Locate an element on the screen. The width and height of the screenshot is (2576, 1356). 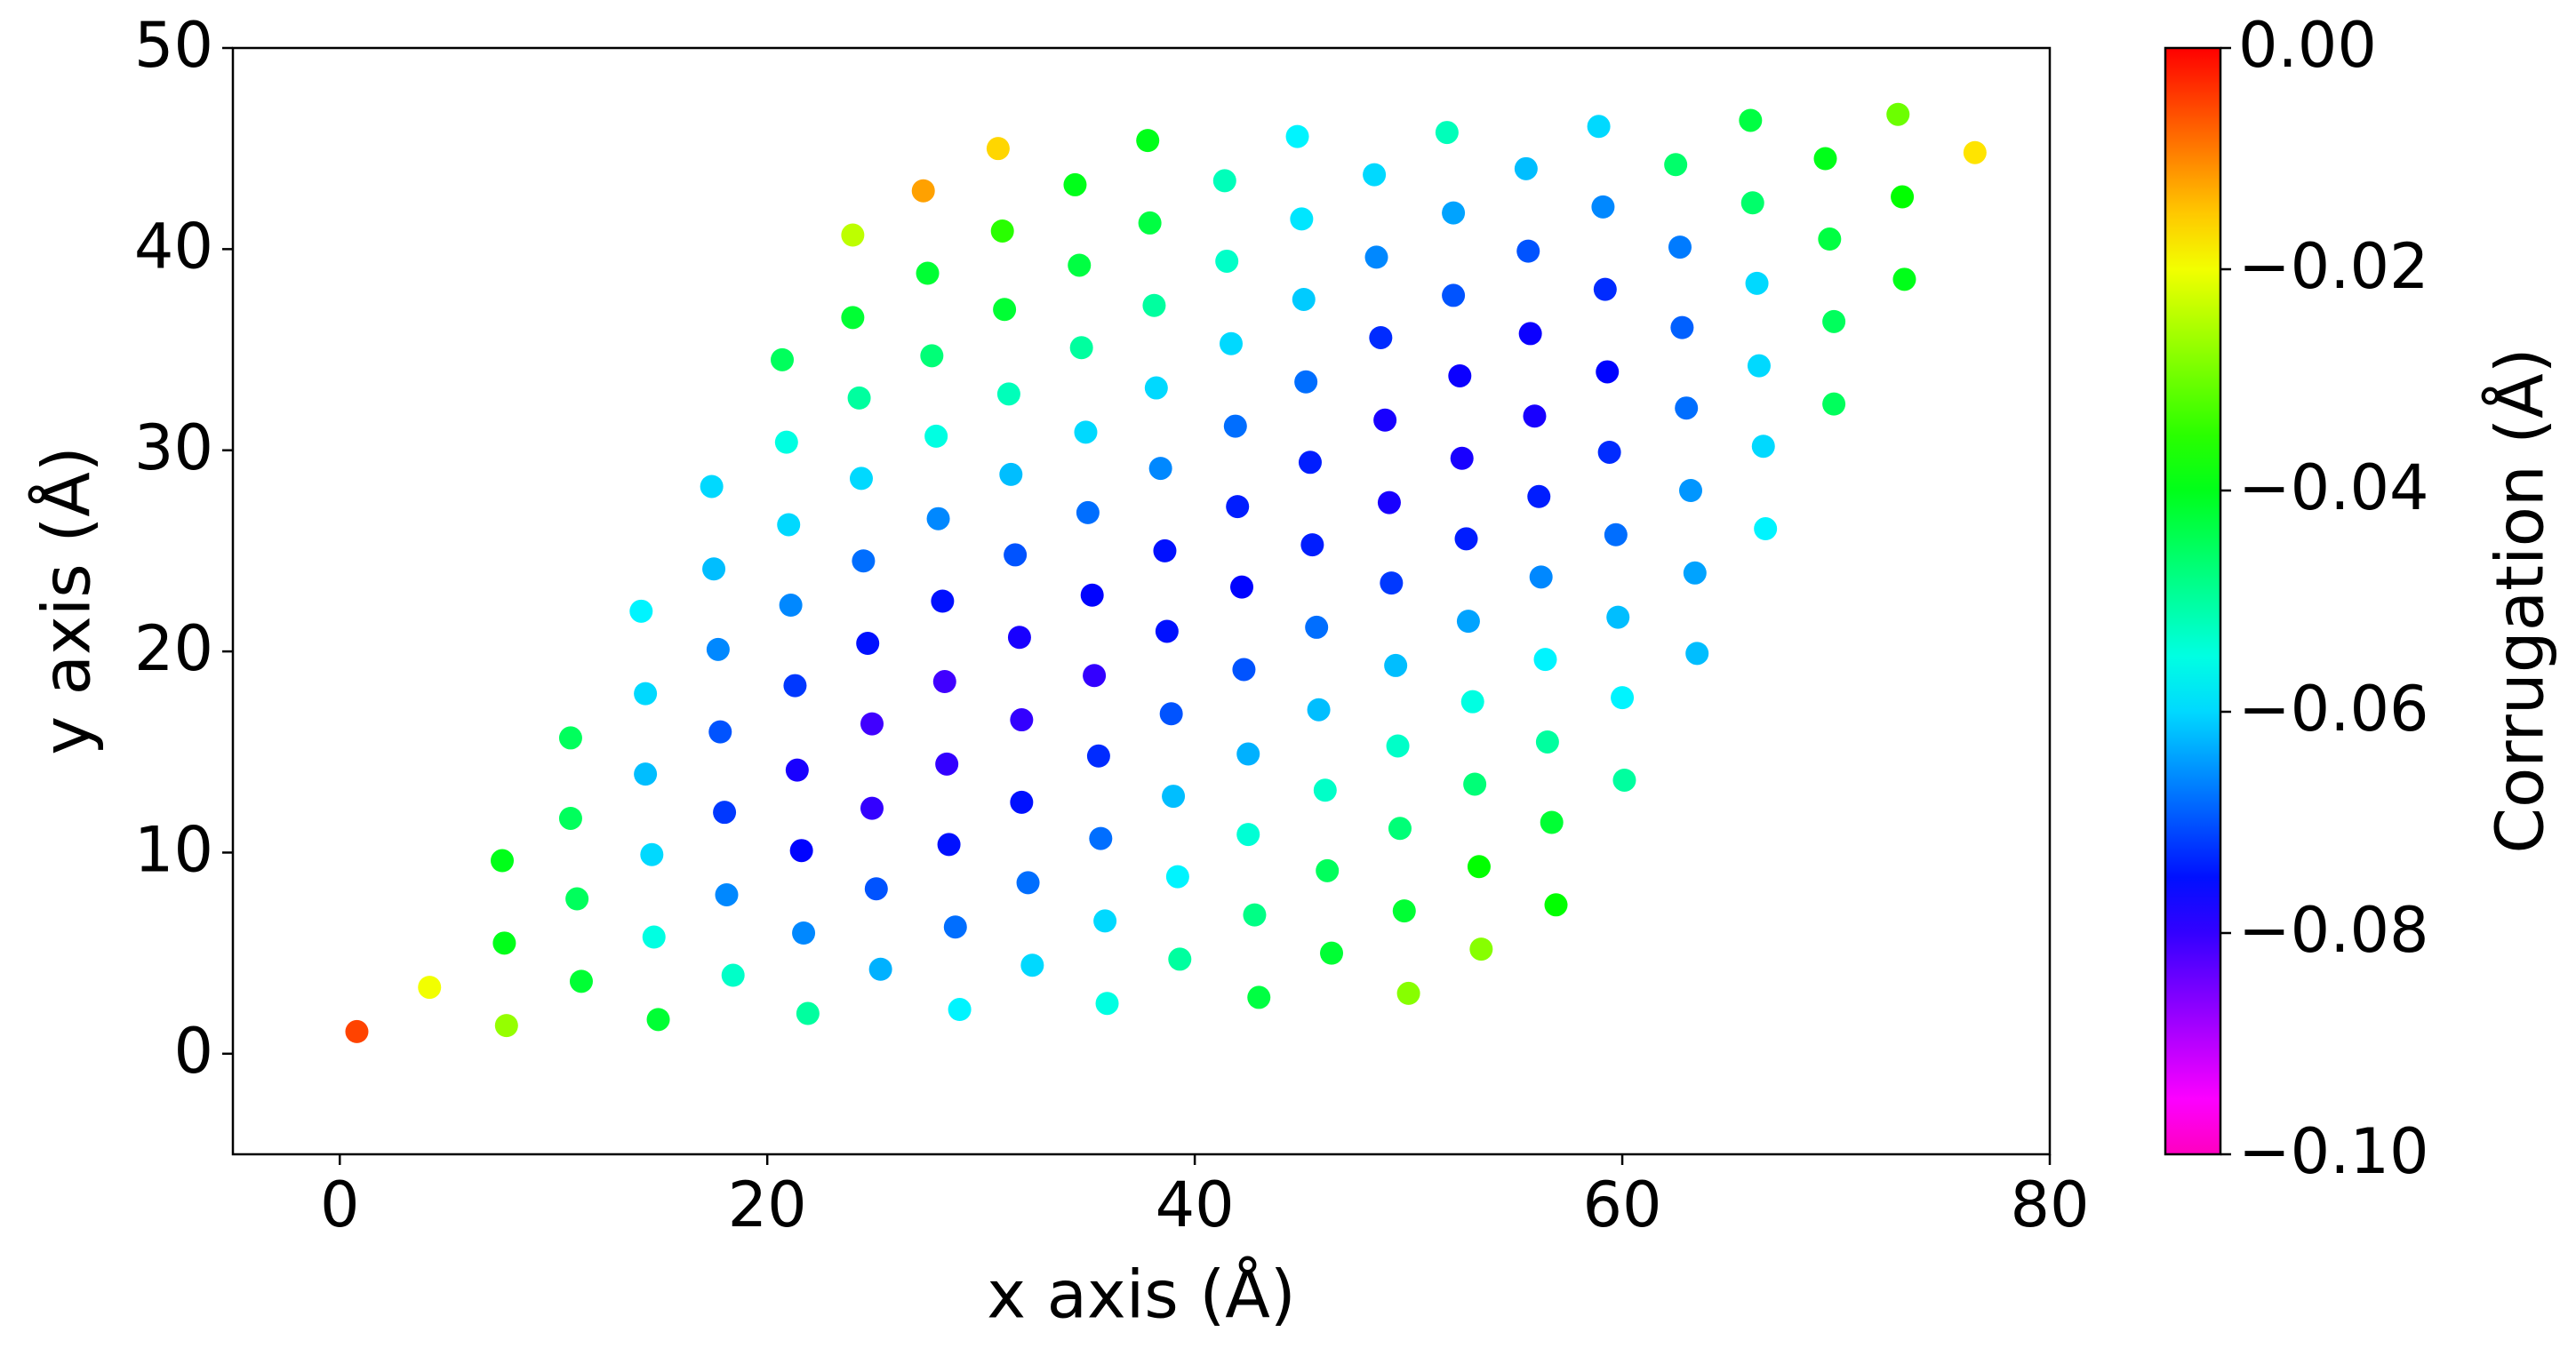
x-tick-label: 80 is located at coordinates (2049, 1205).